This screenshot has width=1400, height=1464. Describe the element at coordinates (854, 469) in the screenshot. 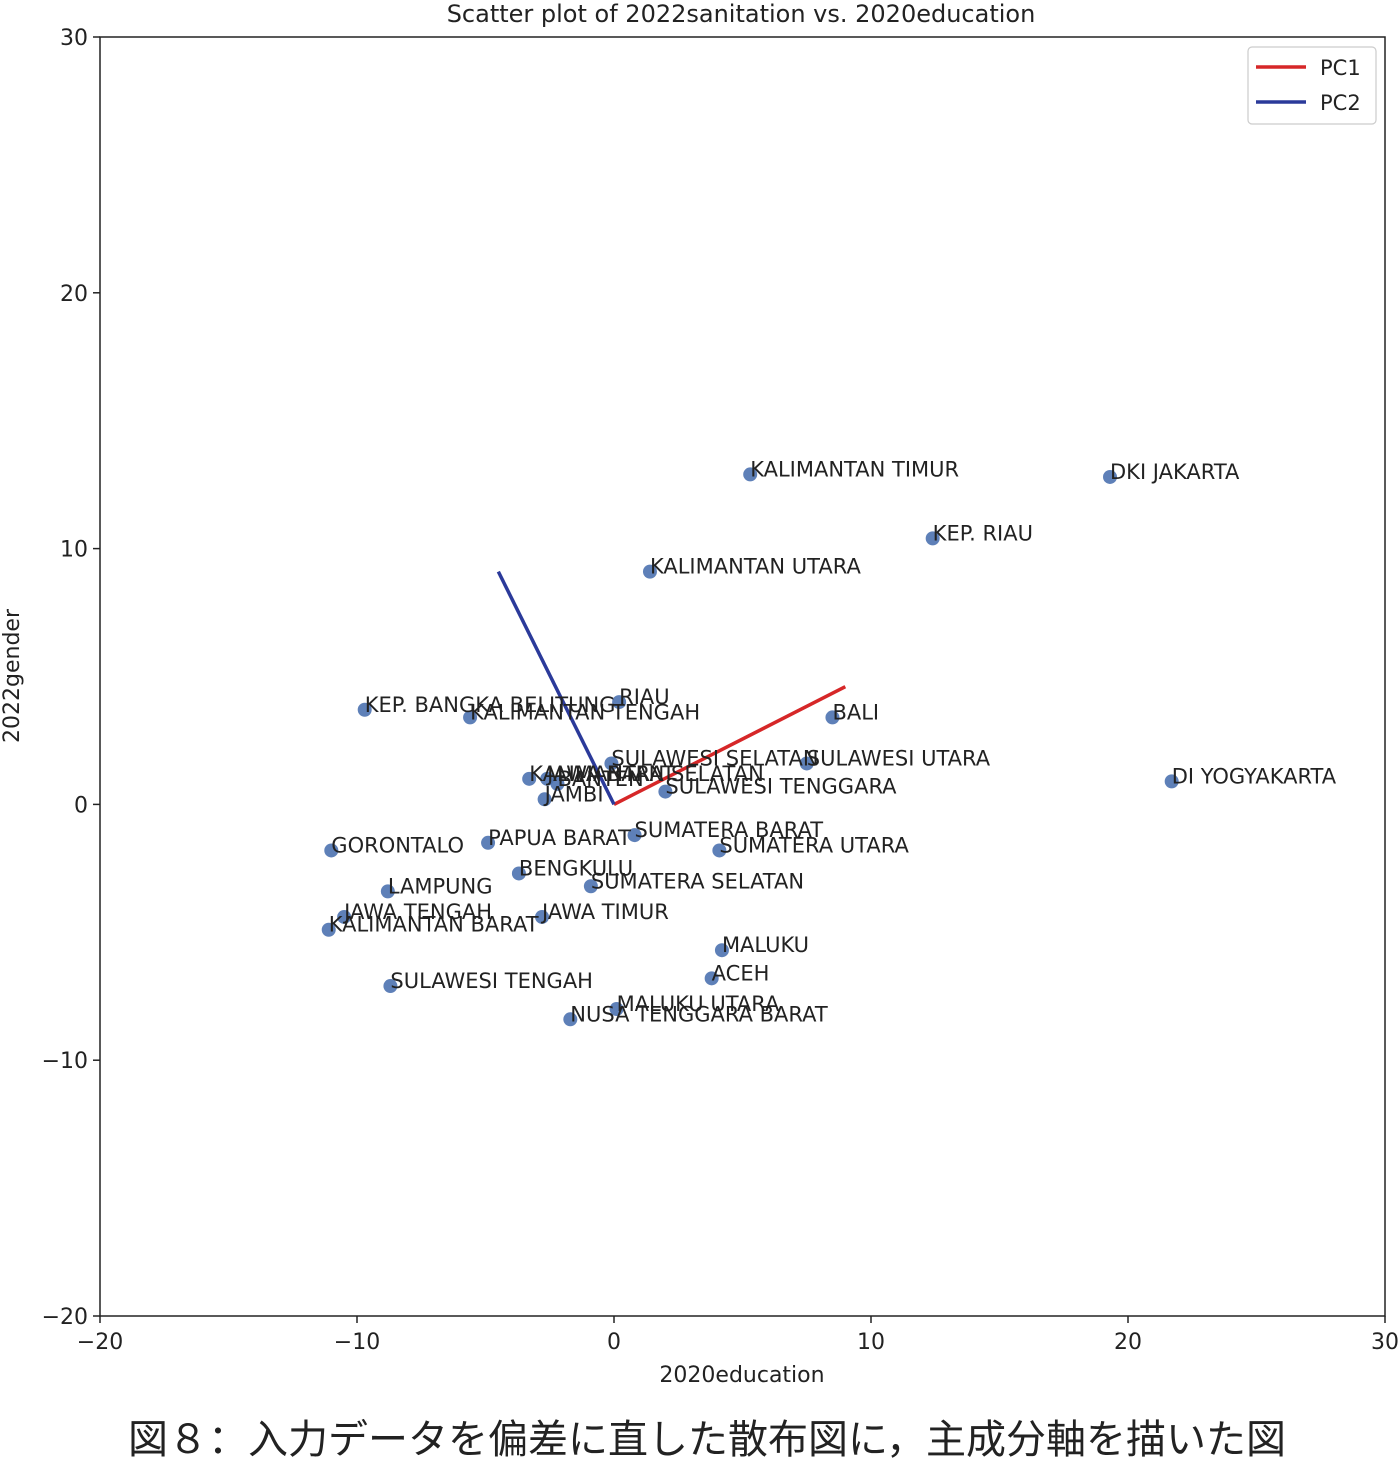

I see `point-label: KALIMANTAN TIMUR` at that location.